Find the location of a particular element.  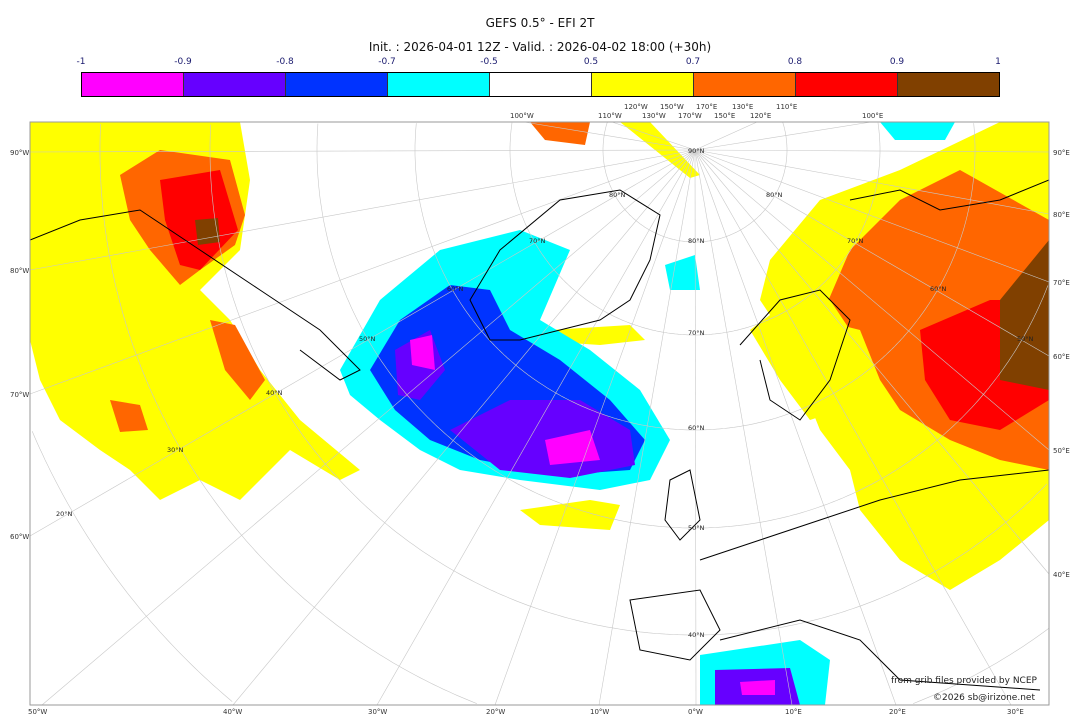

axis-right-label: 70°E is located at coordinates (1061, 283).